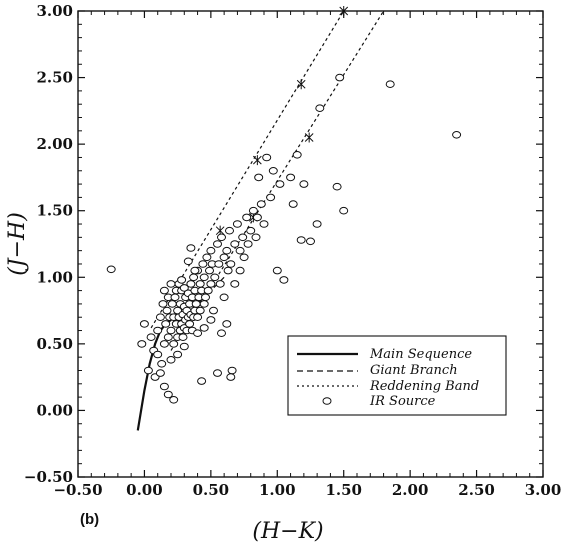 This screenshot has height=548, width=570. What do you see at coordinates (402, 401) in the screenshot?
I see `legend-label-ir-source: IR Source` at bounding box center [402, 401].